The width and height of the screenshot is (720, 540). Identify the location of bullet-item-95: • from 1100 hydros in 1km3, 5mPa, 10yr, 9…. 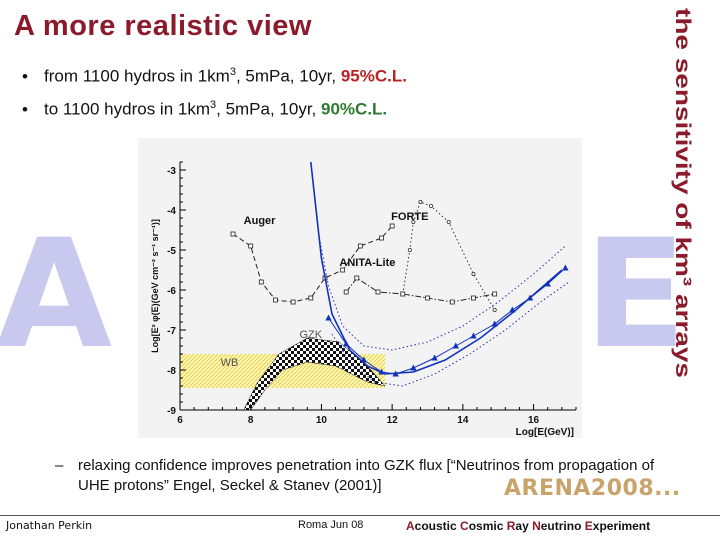
(214, 76).